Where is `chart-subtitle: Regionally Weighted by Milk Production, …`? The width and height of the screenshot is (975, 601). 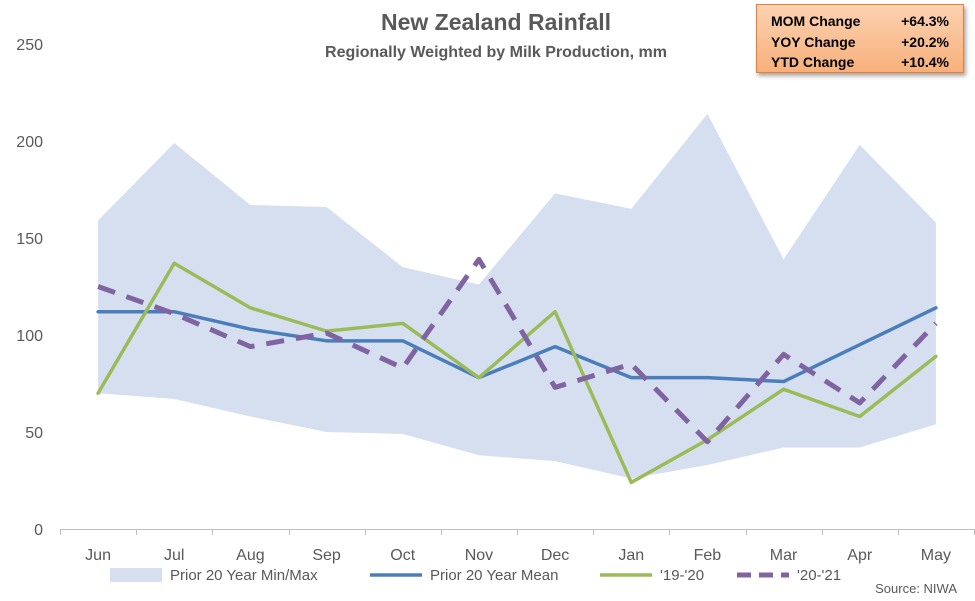 chart-subtitle: Regionally Weighted by Milk Production, … is located at coordinates (496, 52).